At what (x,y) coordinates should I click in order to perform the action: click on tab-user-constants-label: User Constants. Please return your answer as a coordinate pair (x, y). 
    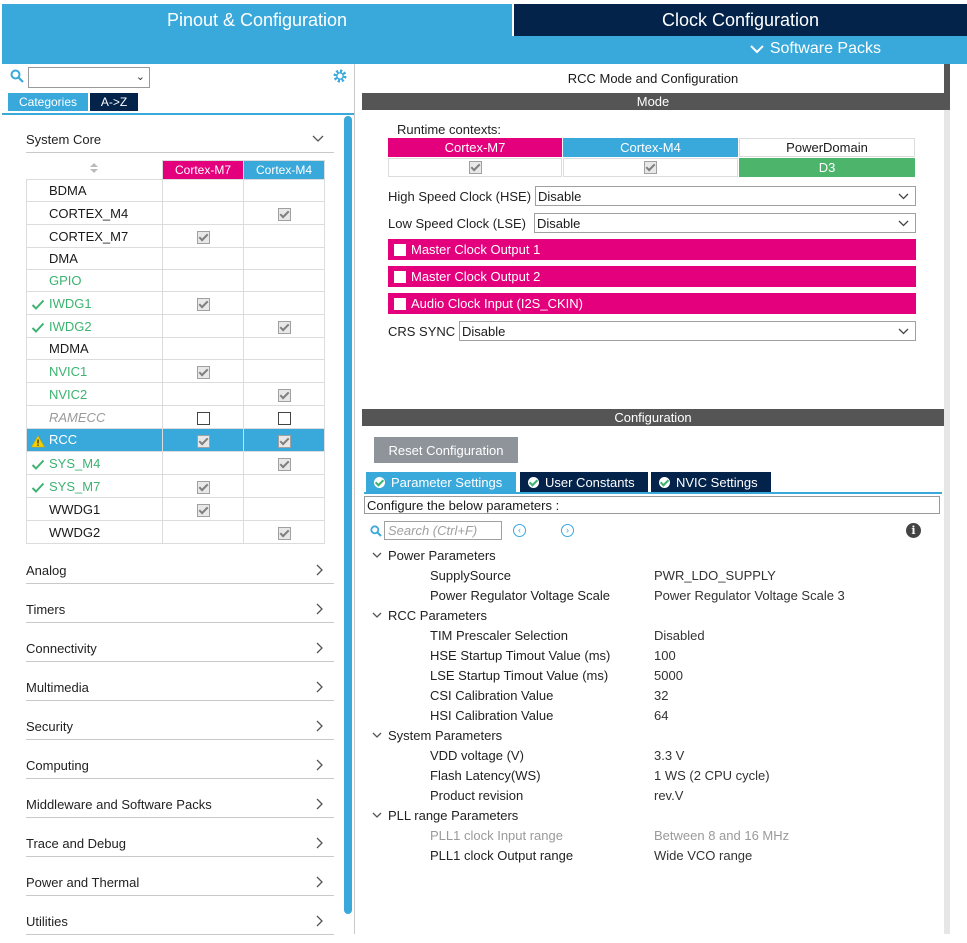
    Looking at the image, I should click on (590, 482).